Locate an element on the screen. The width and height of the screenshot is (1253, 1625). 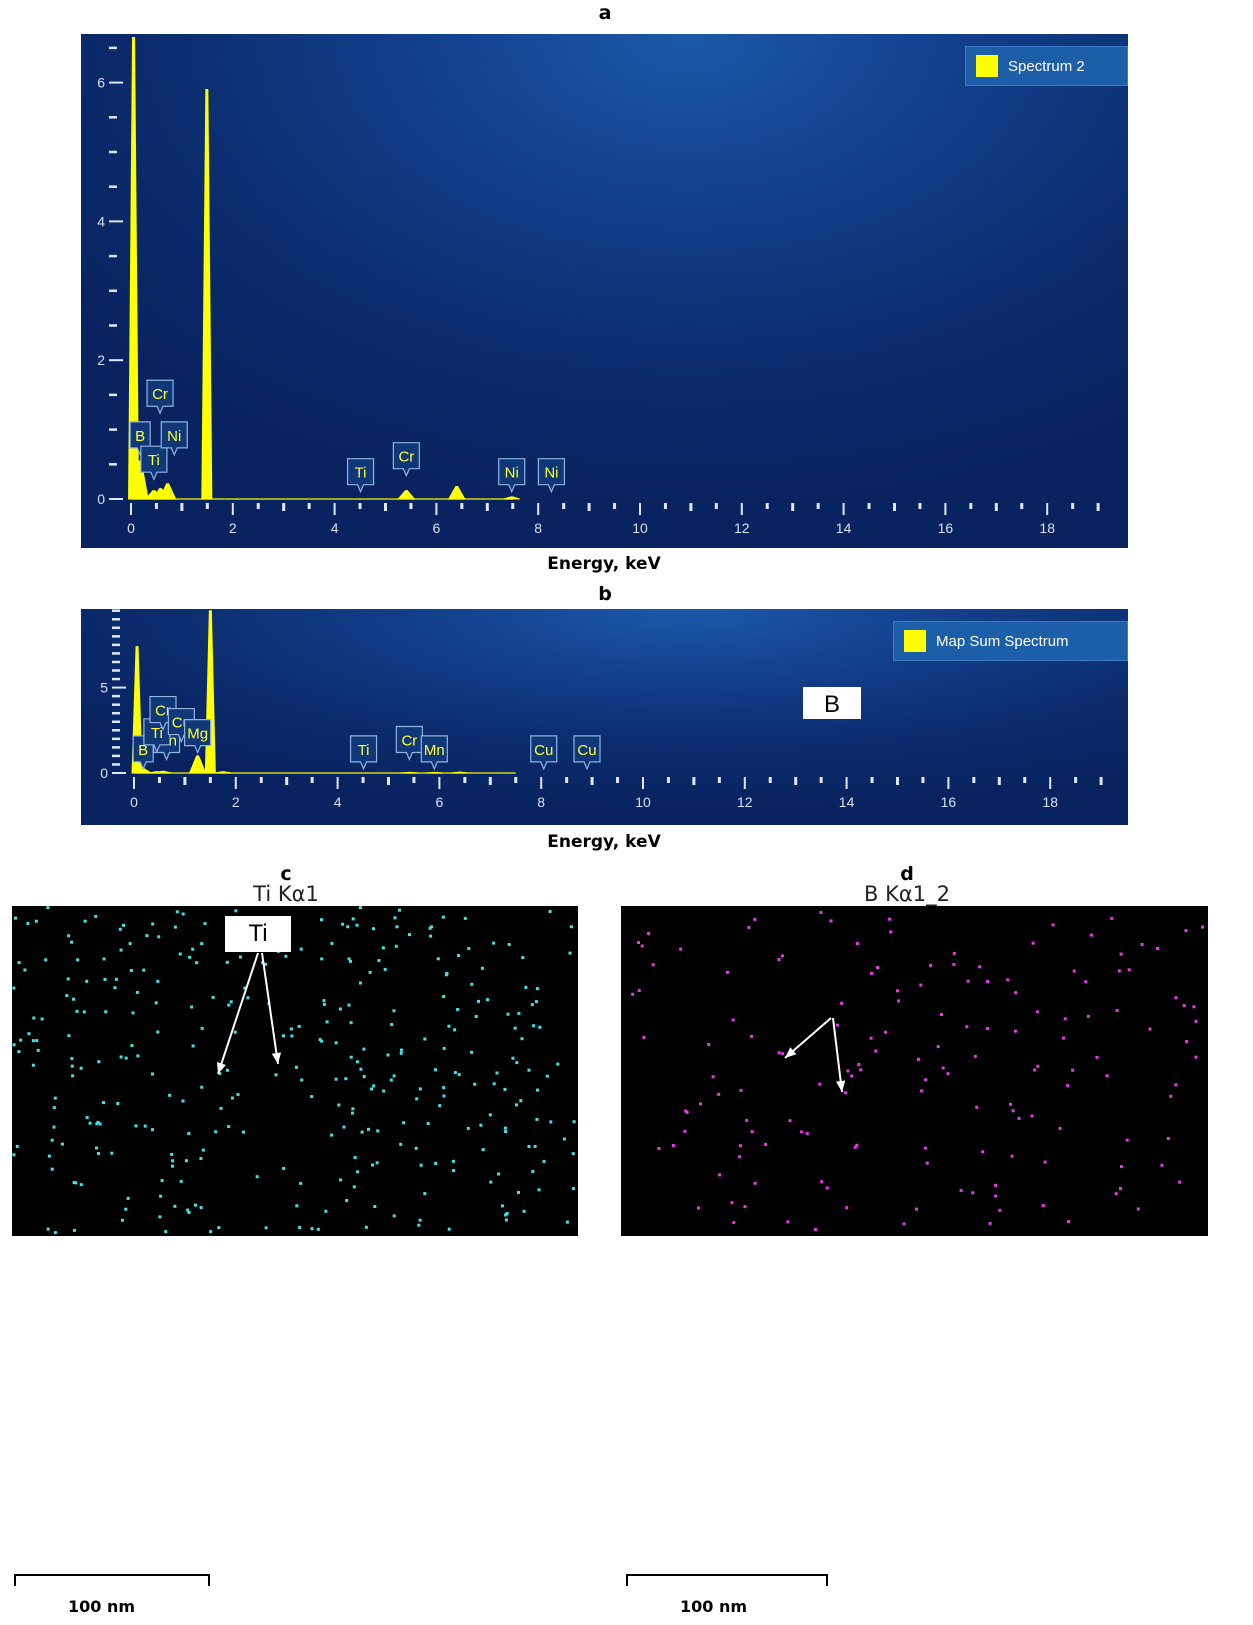
legend-a: Spectrum 2 is located at coordinates (1046, 66).